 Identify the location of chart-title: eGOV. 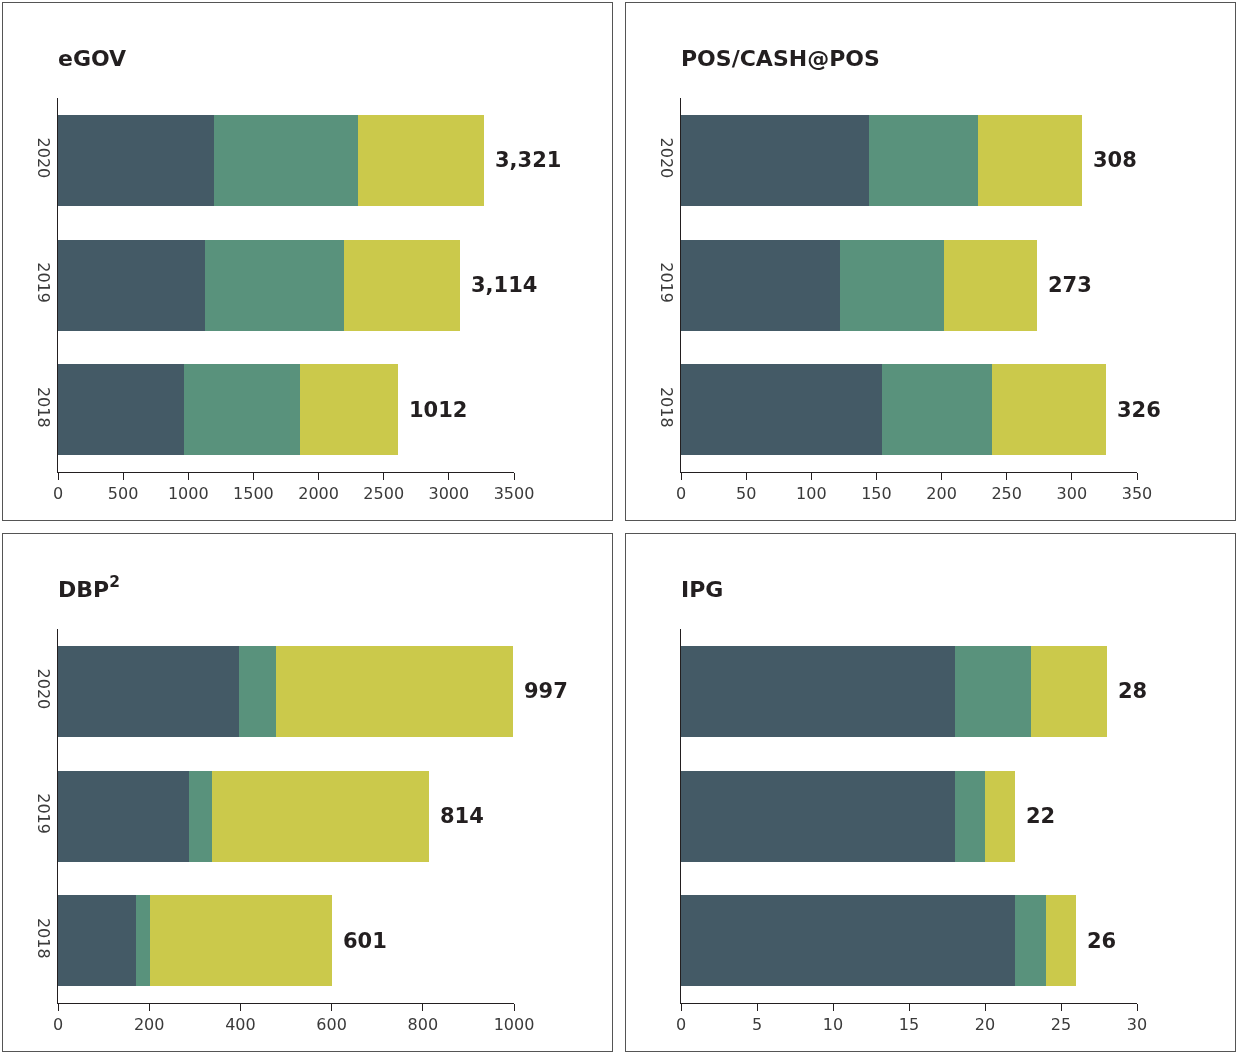
(92, 58).